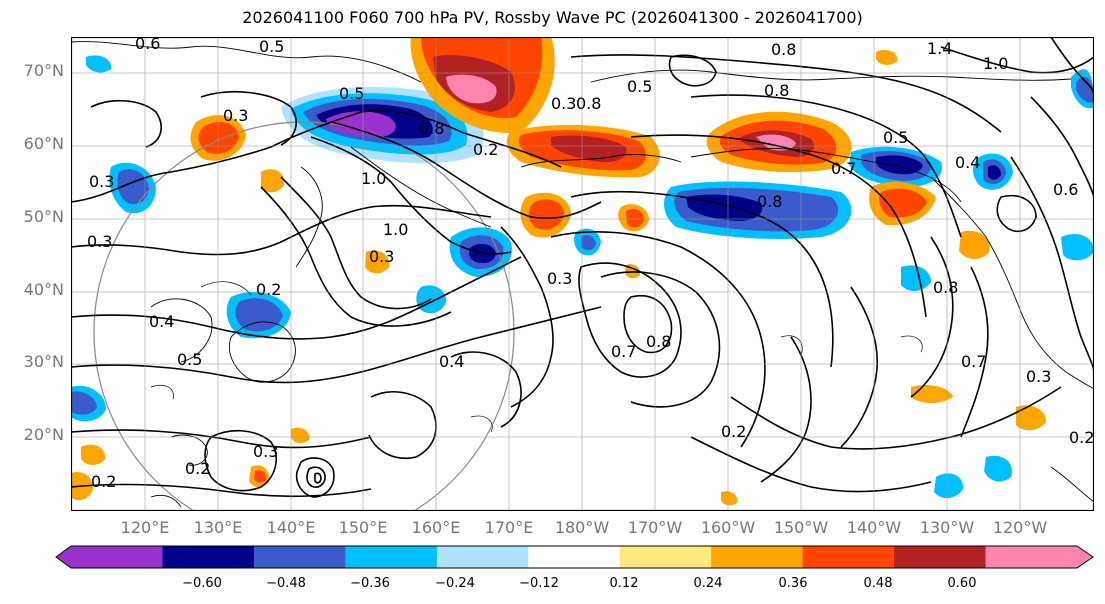  I want to click on colorbar, so click(574, 557).